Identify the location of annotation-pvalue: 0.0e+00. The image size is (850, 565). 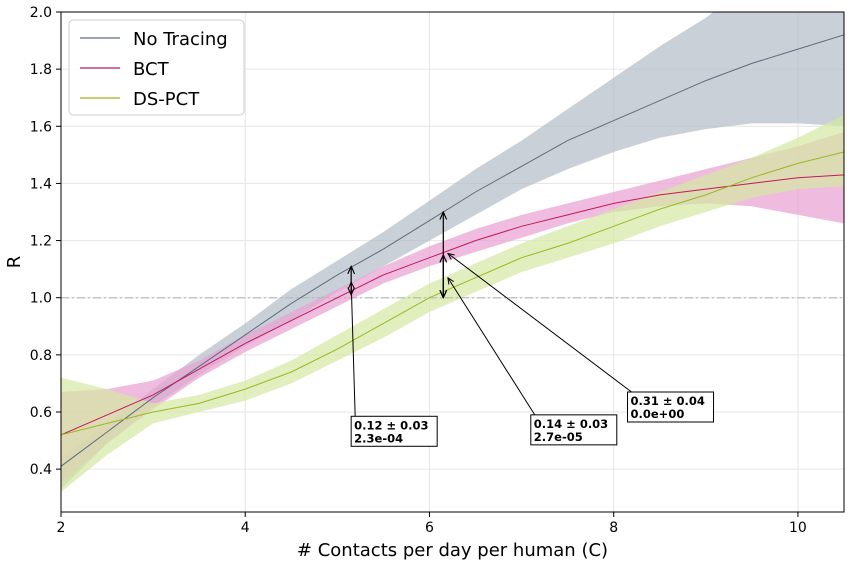
(658, 414).